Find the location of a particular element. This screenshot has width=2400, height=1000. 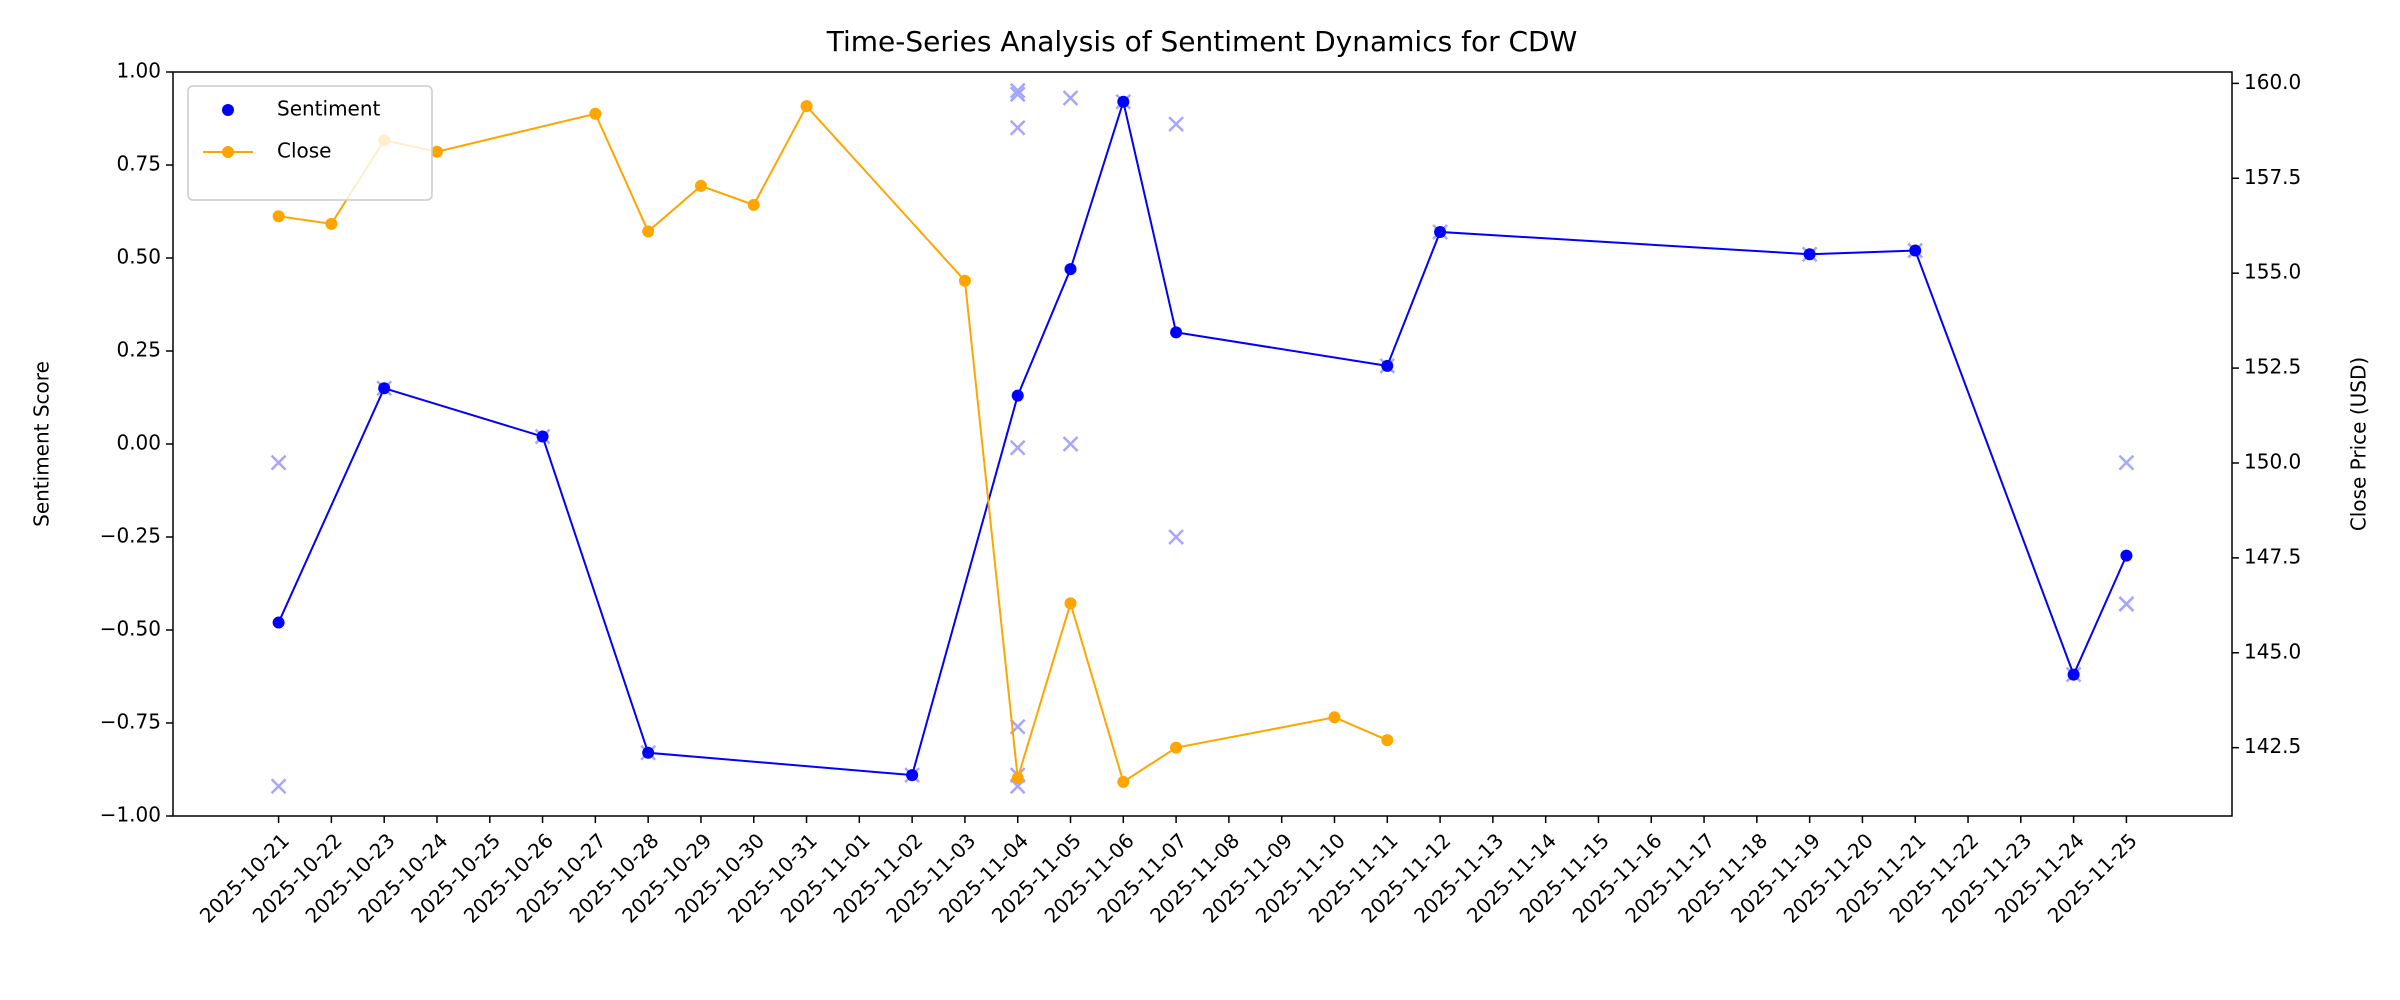

y-tick-label: 0.25 is located at coordinates (138, 350).